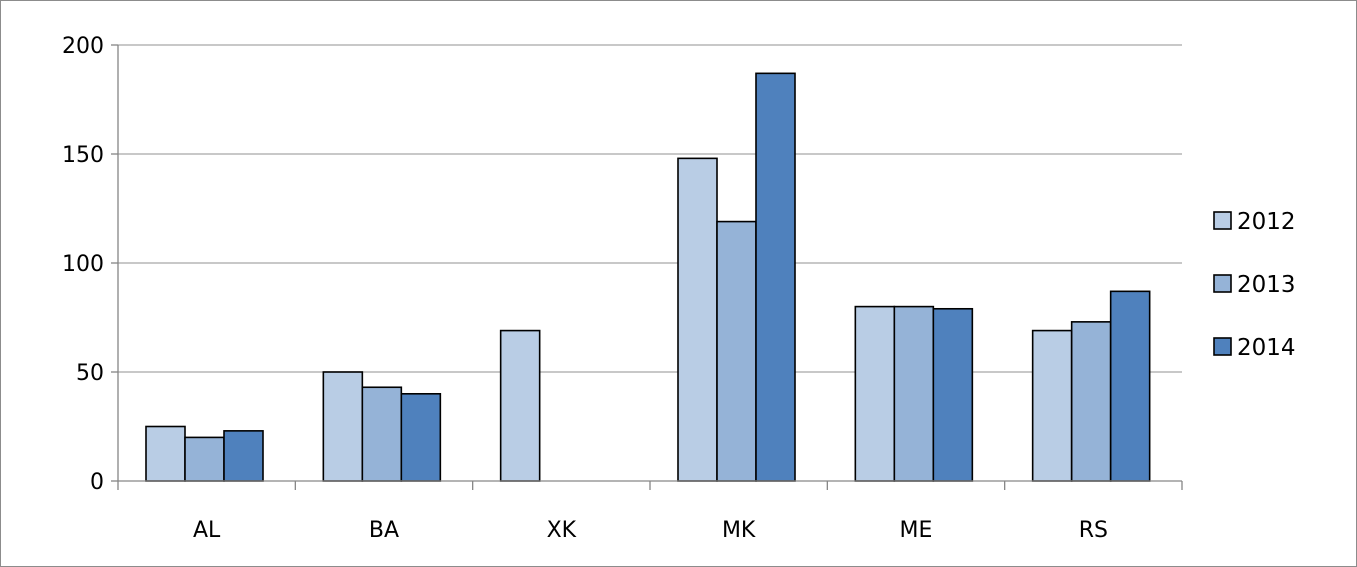 The width and height of the screenshot is (1357, 567). I want to click on x-tick-label-rs: RS, so click(1093, 530).